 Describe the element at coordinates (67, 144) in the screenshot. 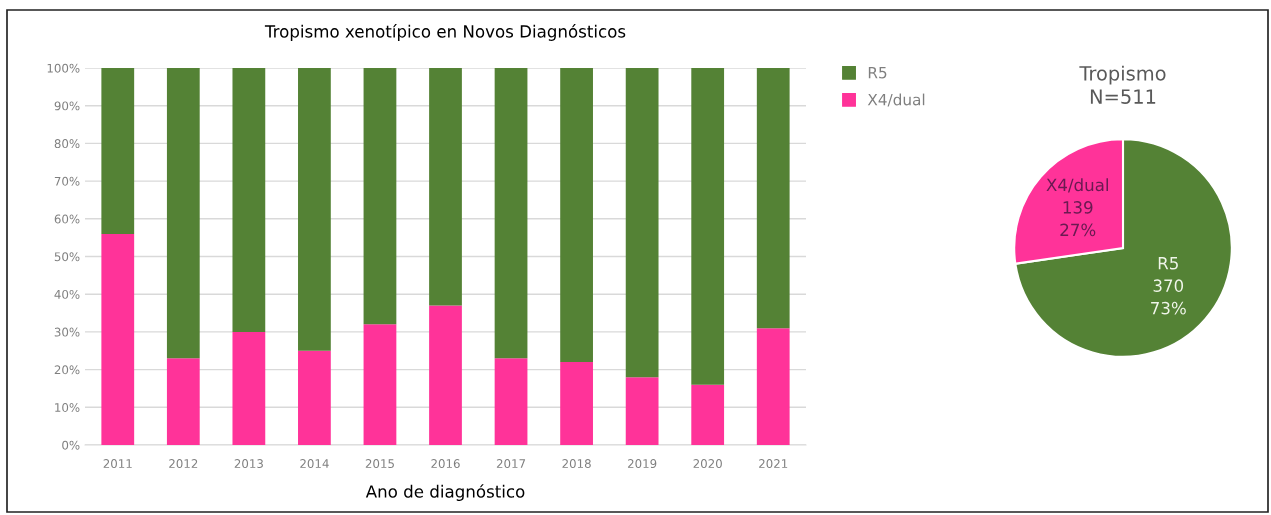

I see `y-tick-label: 80%` at that location.